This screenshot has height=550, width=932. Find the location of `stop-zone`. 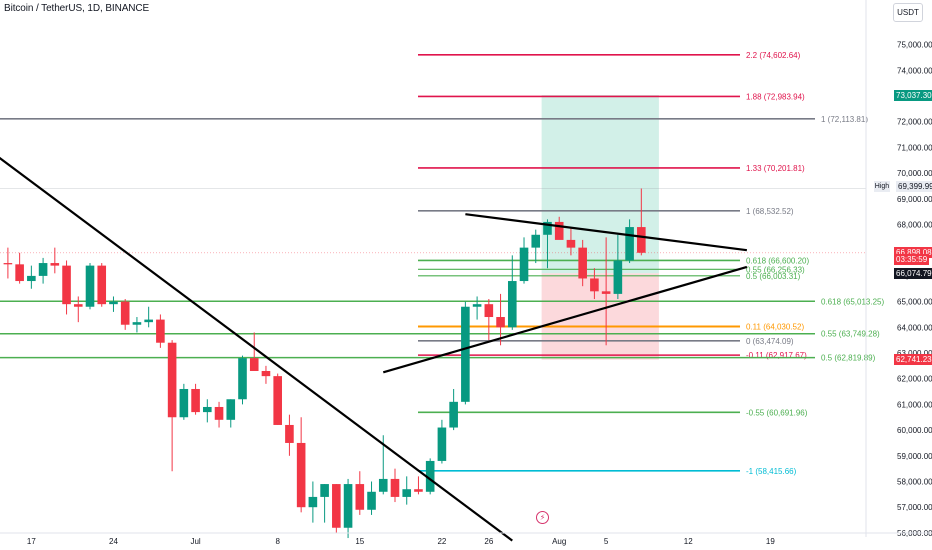

stop-zone is located at coordinates (600, 316).